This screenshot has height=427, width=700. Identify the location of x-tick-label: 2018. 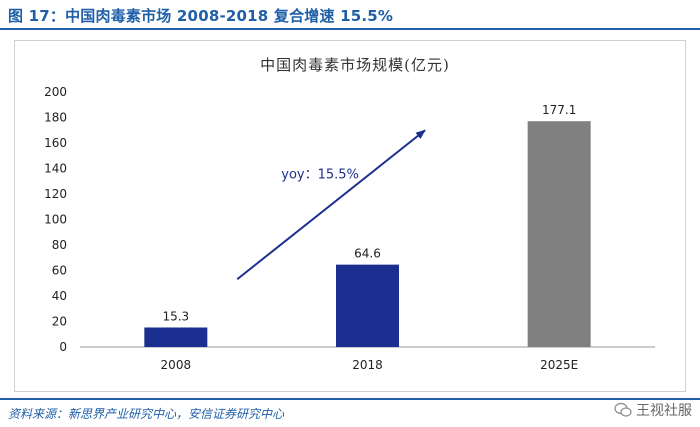
(367, 365).